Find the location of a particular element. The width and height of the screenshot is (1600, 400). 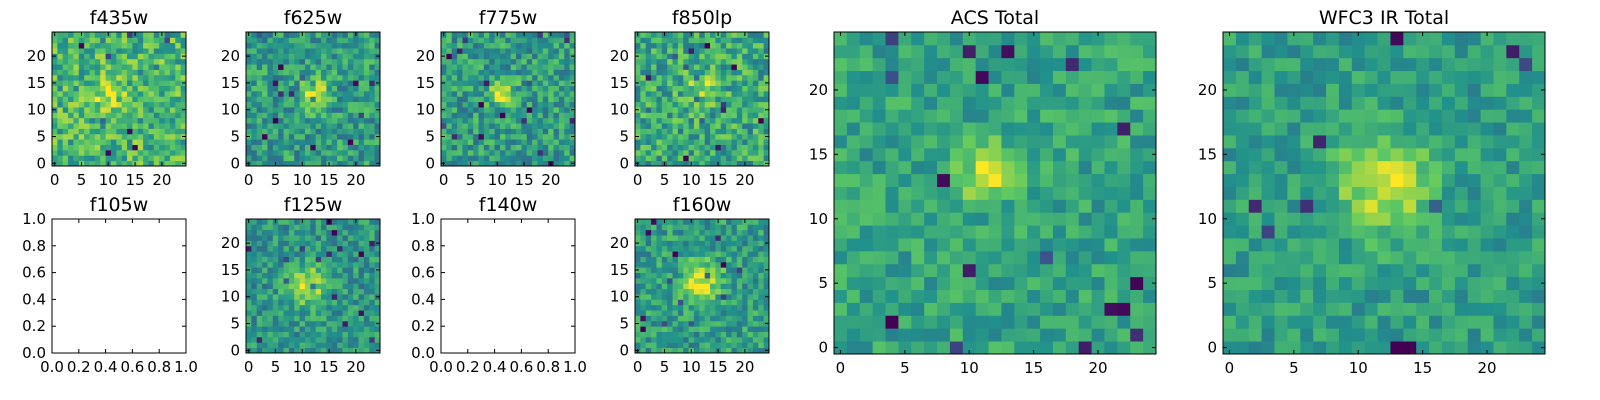

y-tick-label: 10 is located at coordinates (818, 219).